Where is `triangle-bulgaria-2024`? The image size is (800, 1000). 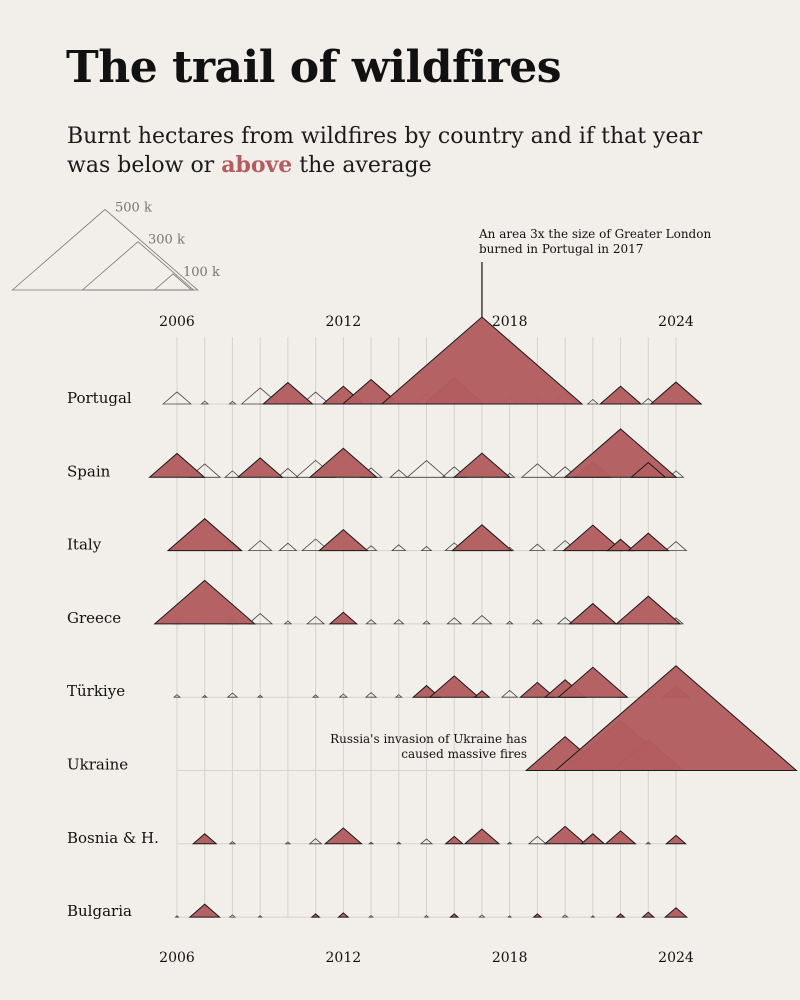 triangle-bulgaria-2024 is located at coordinates (676, 912).